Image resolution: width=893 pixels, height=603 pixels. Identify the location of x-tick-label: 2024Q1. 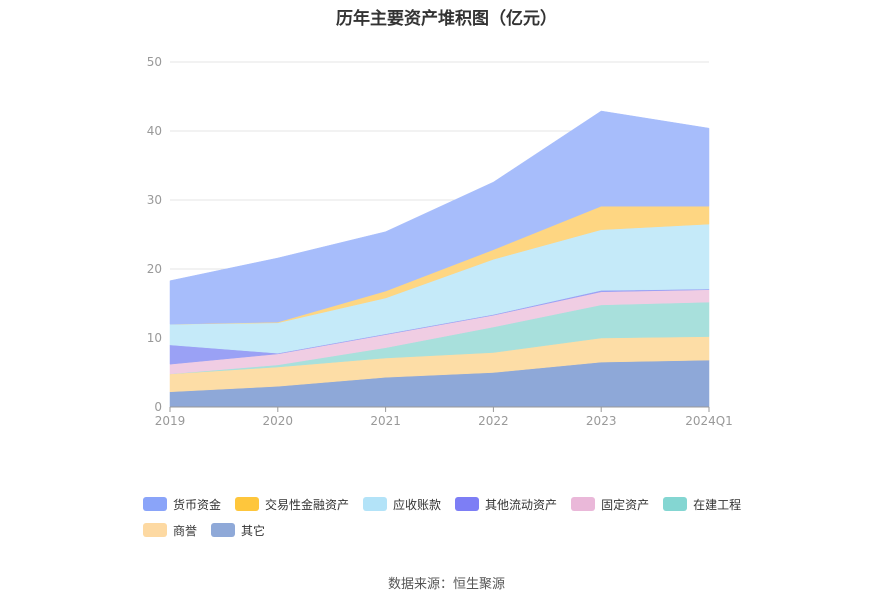
(709, 421).